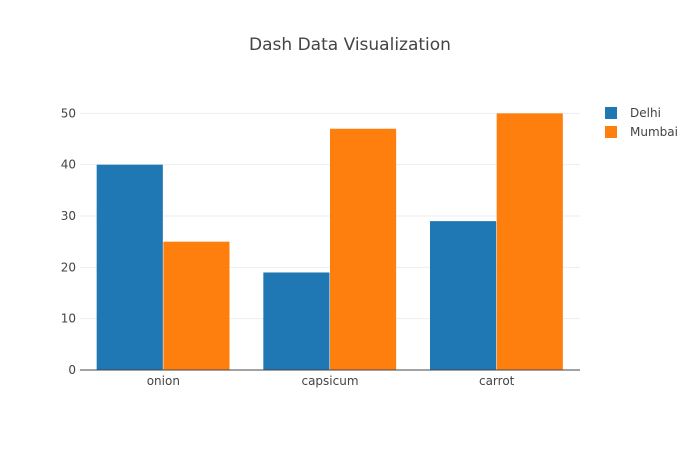 The height and width of the screenshot is (450, 700). What do you see at coordinates (129, 267) in the screenshot?
I see `bar-delhi-onion` at bounding box center [129, 267].